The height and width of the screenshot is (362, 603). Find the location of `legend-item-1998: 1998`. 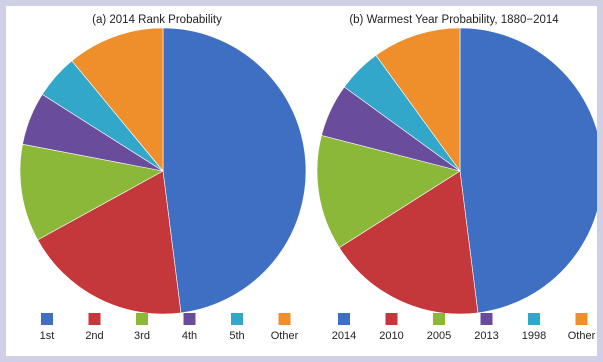

legend-item-1998: 1998 is located at coordinates (534, 327).